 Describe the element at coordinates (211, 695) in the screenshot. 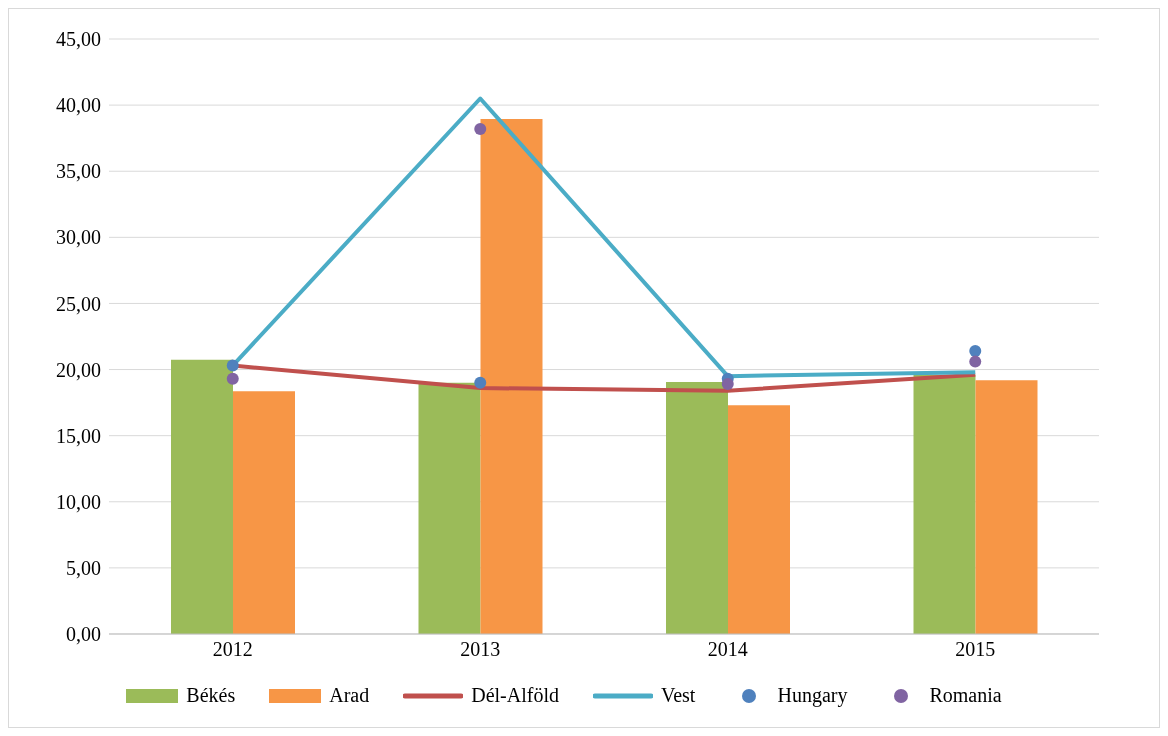

I see `legend-label: Békés` at that location.